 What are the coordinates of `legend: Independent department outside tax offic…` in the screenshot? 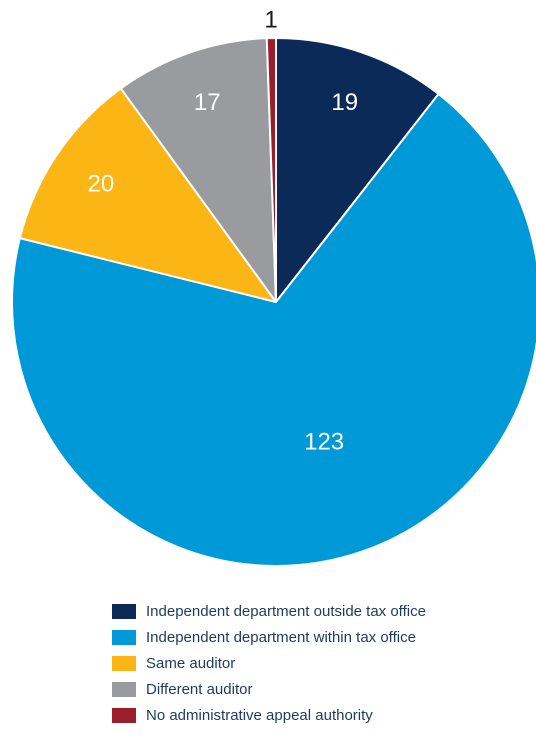 It's located at (269, 663).